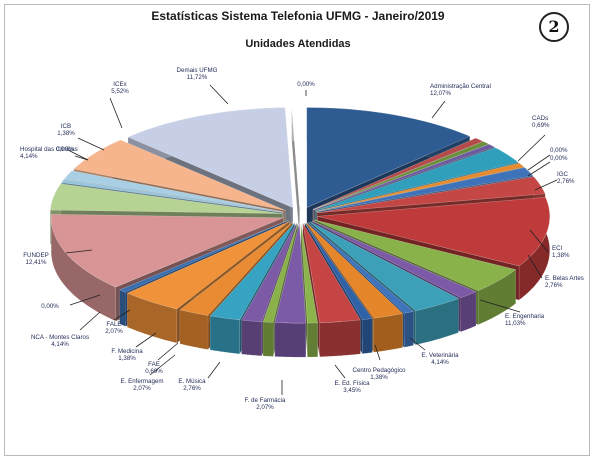 The image size is (596, 461). I want to click on slice-label: Administração Central, so click(460, 86).